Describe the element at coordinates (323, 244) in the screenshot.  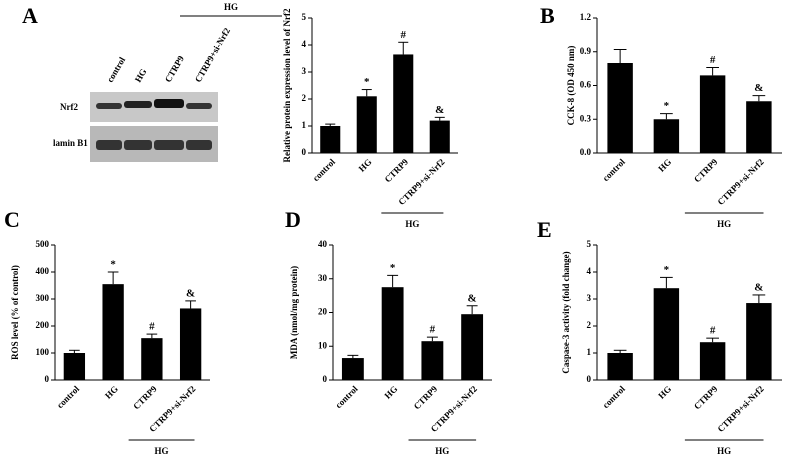
I see `y-tick-label: 40` at that location.